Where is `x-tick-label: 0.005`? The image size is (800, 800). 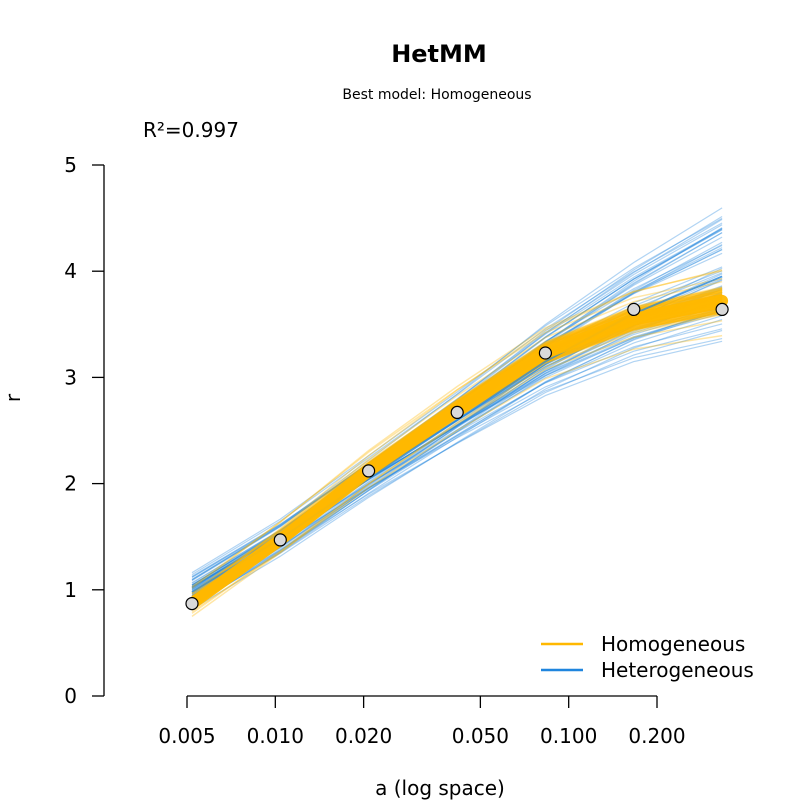
x-tick-label: 0.005 is located at coordinates (186, 736).